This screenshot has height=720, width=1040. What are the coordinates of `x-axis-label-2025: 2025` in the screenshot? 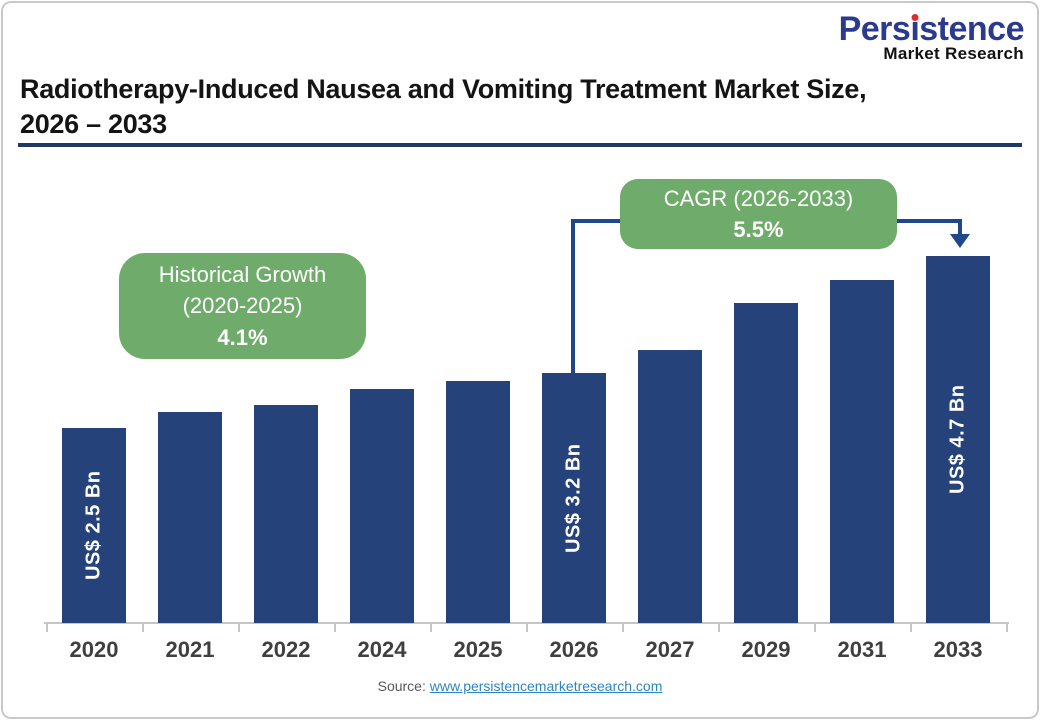 It's located at (478, 649).